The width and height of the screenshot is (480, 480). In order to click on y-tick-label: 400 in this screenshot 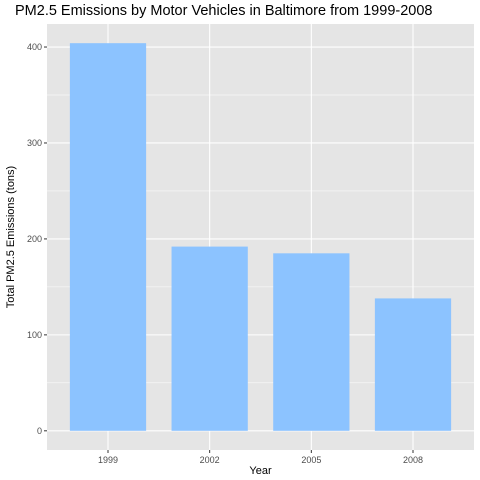, I will do `click(34, 47)`.